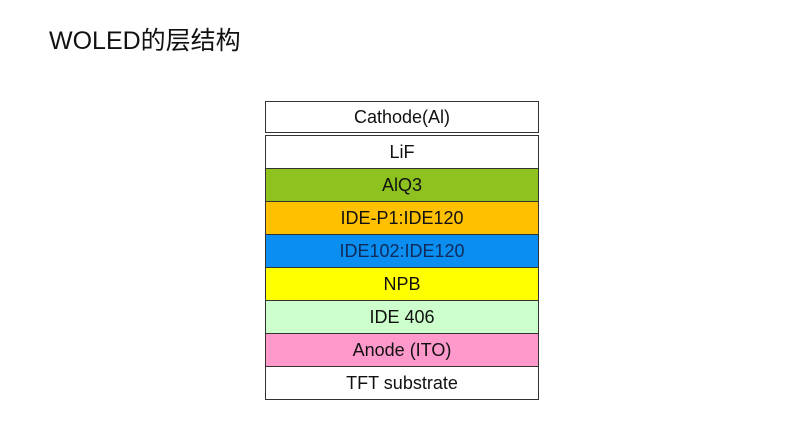 This screenshot has width=800, height=427. I want to click on layer-ide-p1: IDE-P1:IDE120, so click(402, 218).